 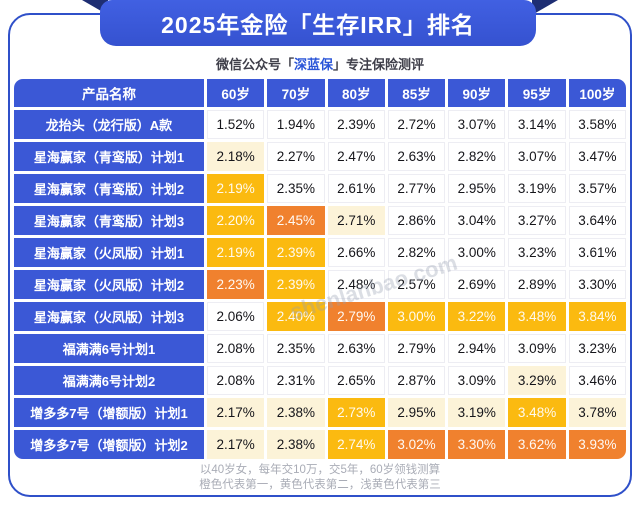 I want to click on irr-value-cell: 2.57%, so click(x=416, y=284).